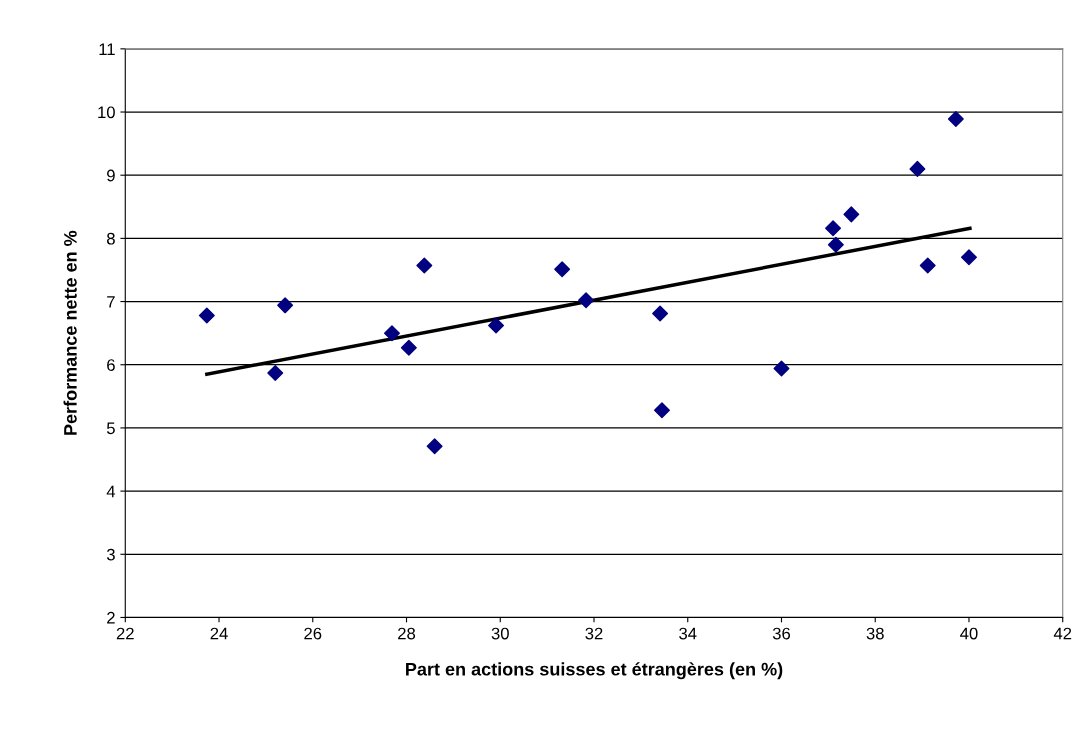 This screenshot has width=1080, height=729. Describe the element at coordinates (875, 633) in the screenshot. I see `x-tick-label: 38` at that location.